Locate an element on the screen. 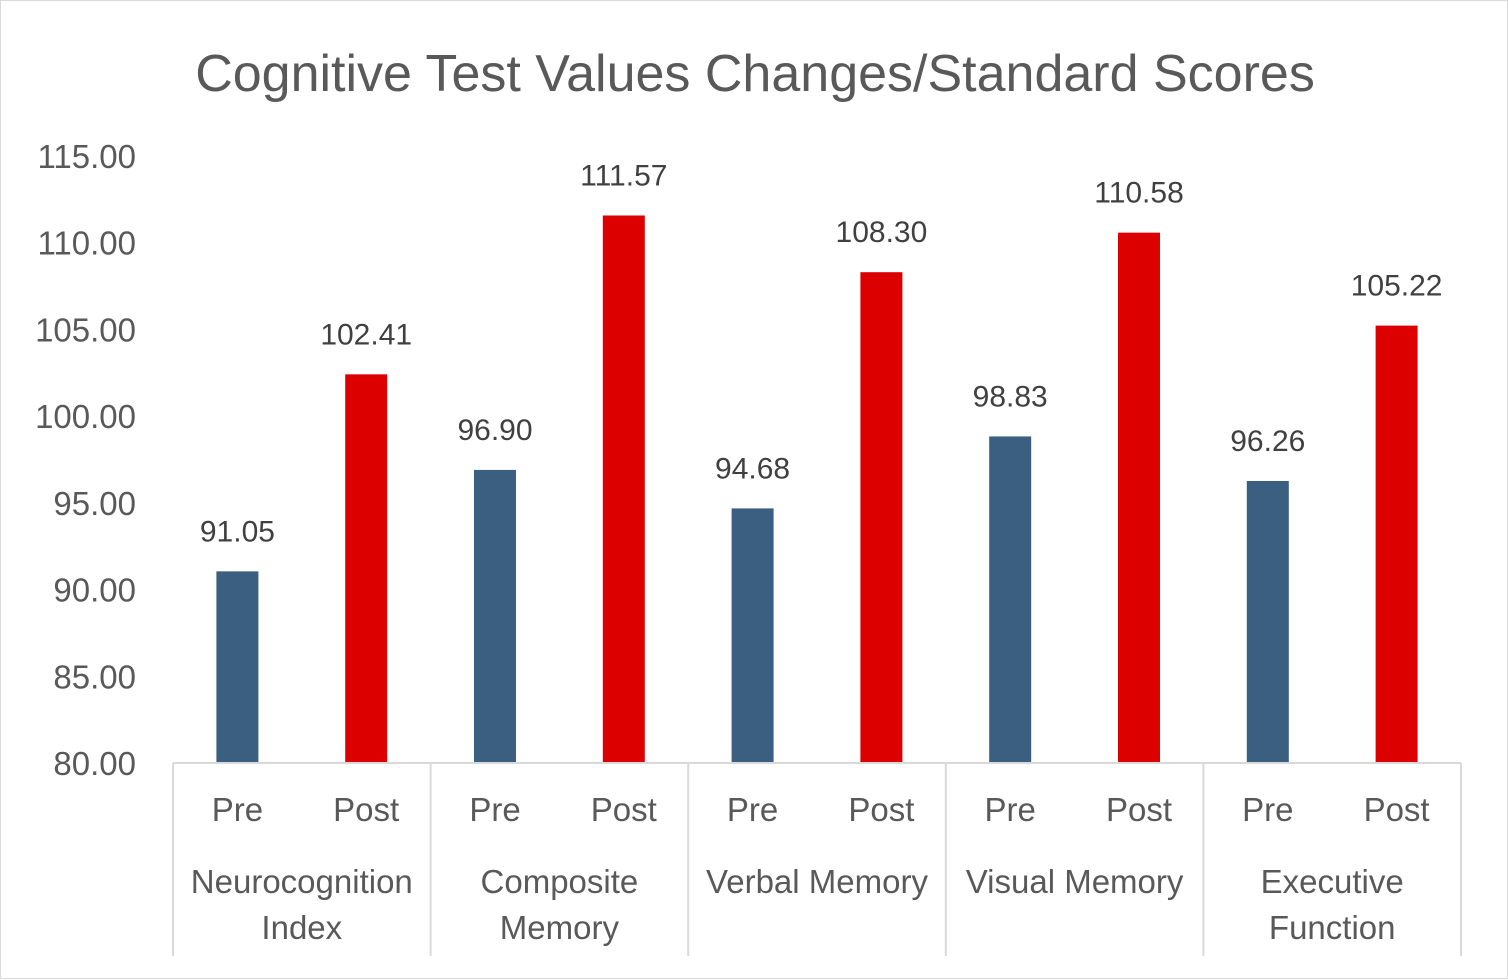 The image size is (1508, 980). x-group-label: Visual Memory is located at coordinates (1075, 881).